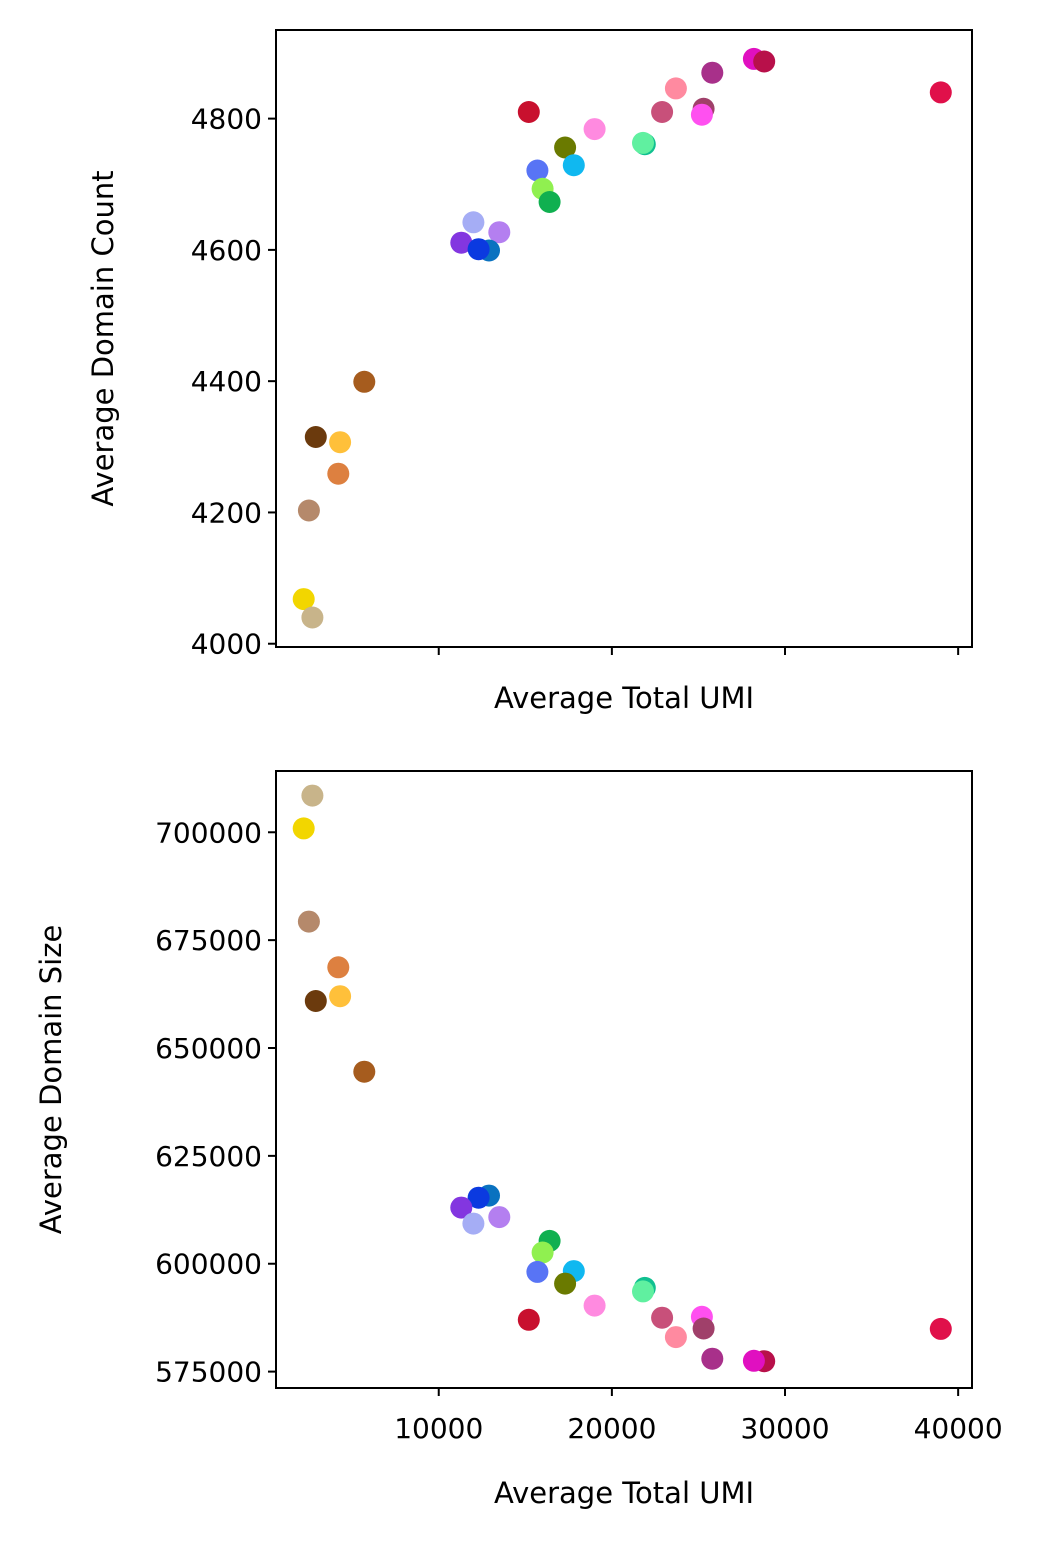 This screenshot has height=1544, width=1054. Describe the element at coordinates (51, 1080) in the screenshot. I see `y-axis-label-domain-size: Average Domain Size` at that location.